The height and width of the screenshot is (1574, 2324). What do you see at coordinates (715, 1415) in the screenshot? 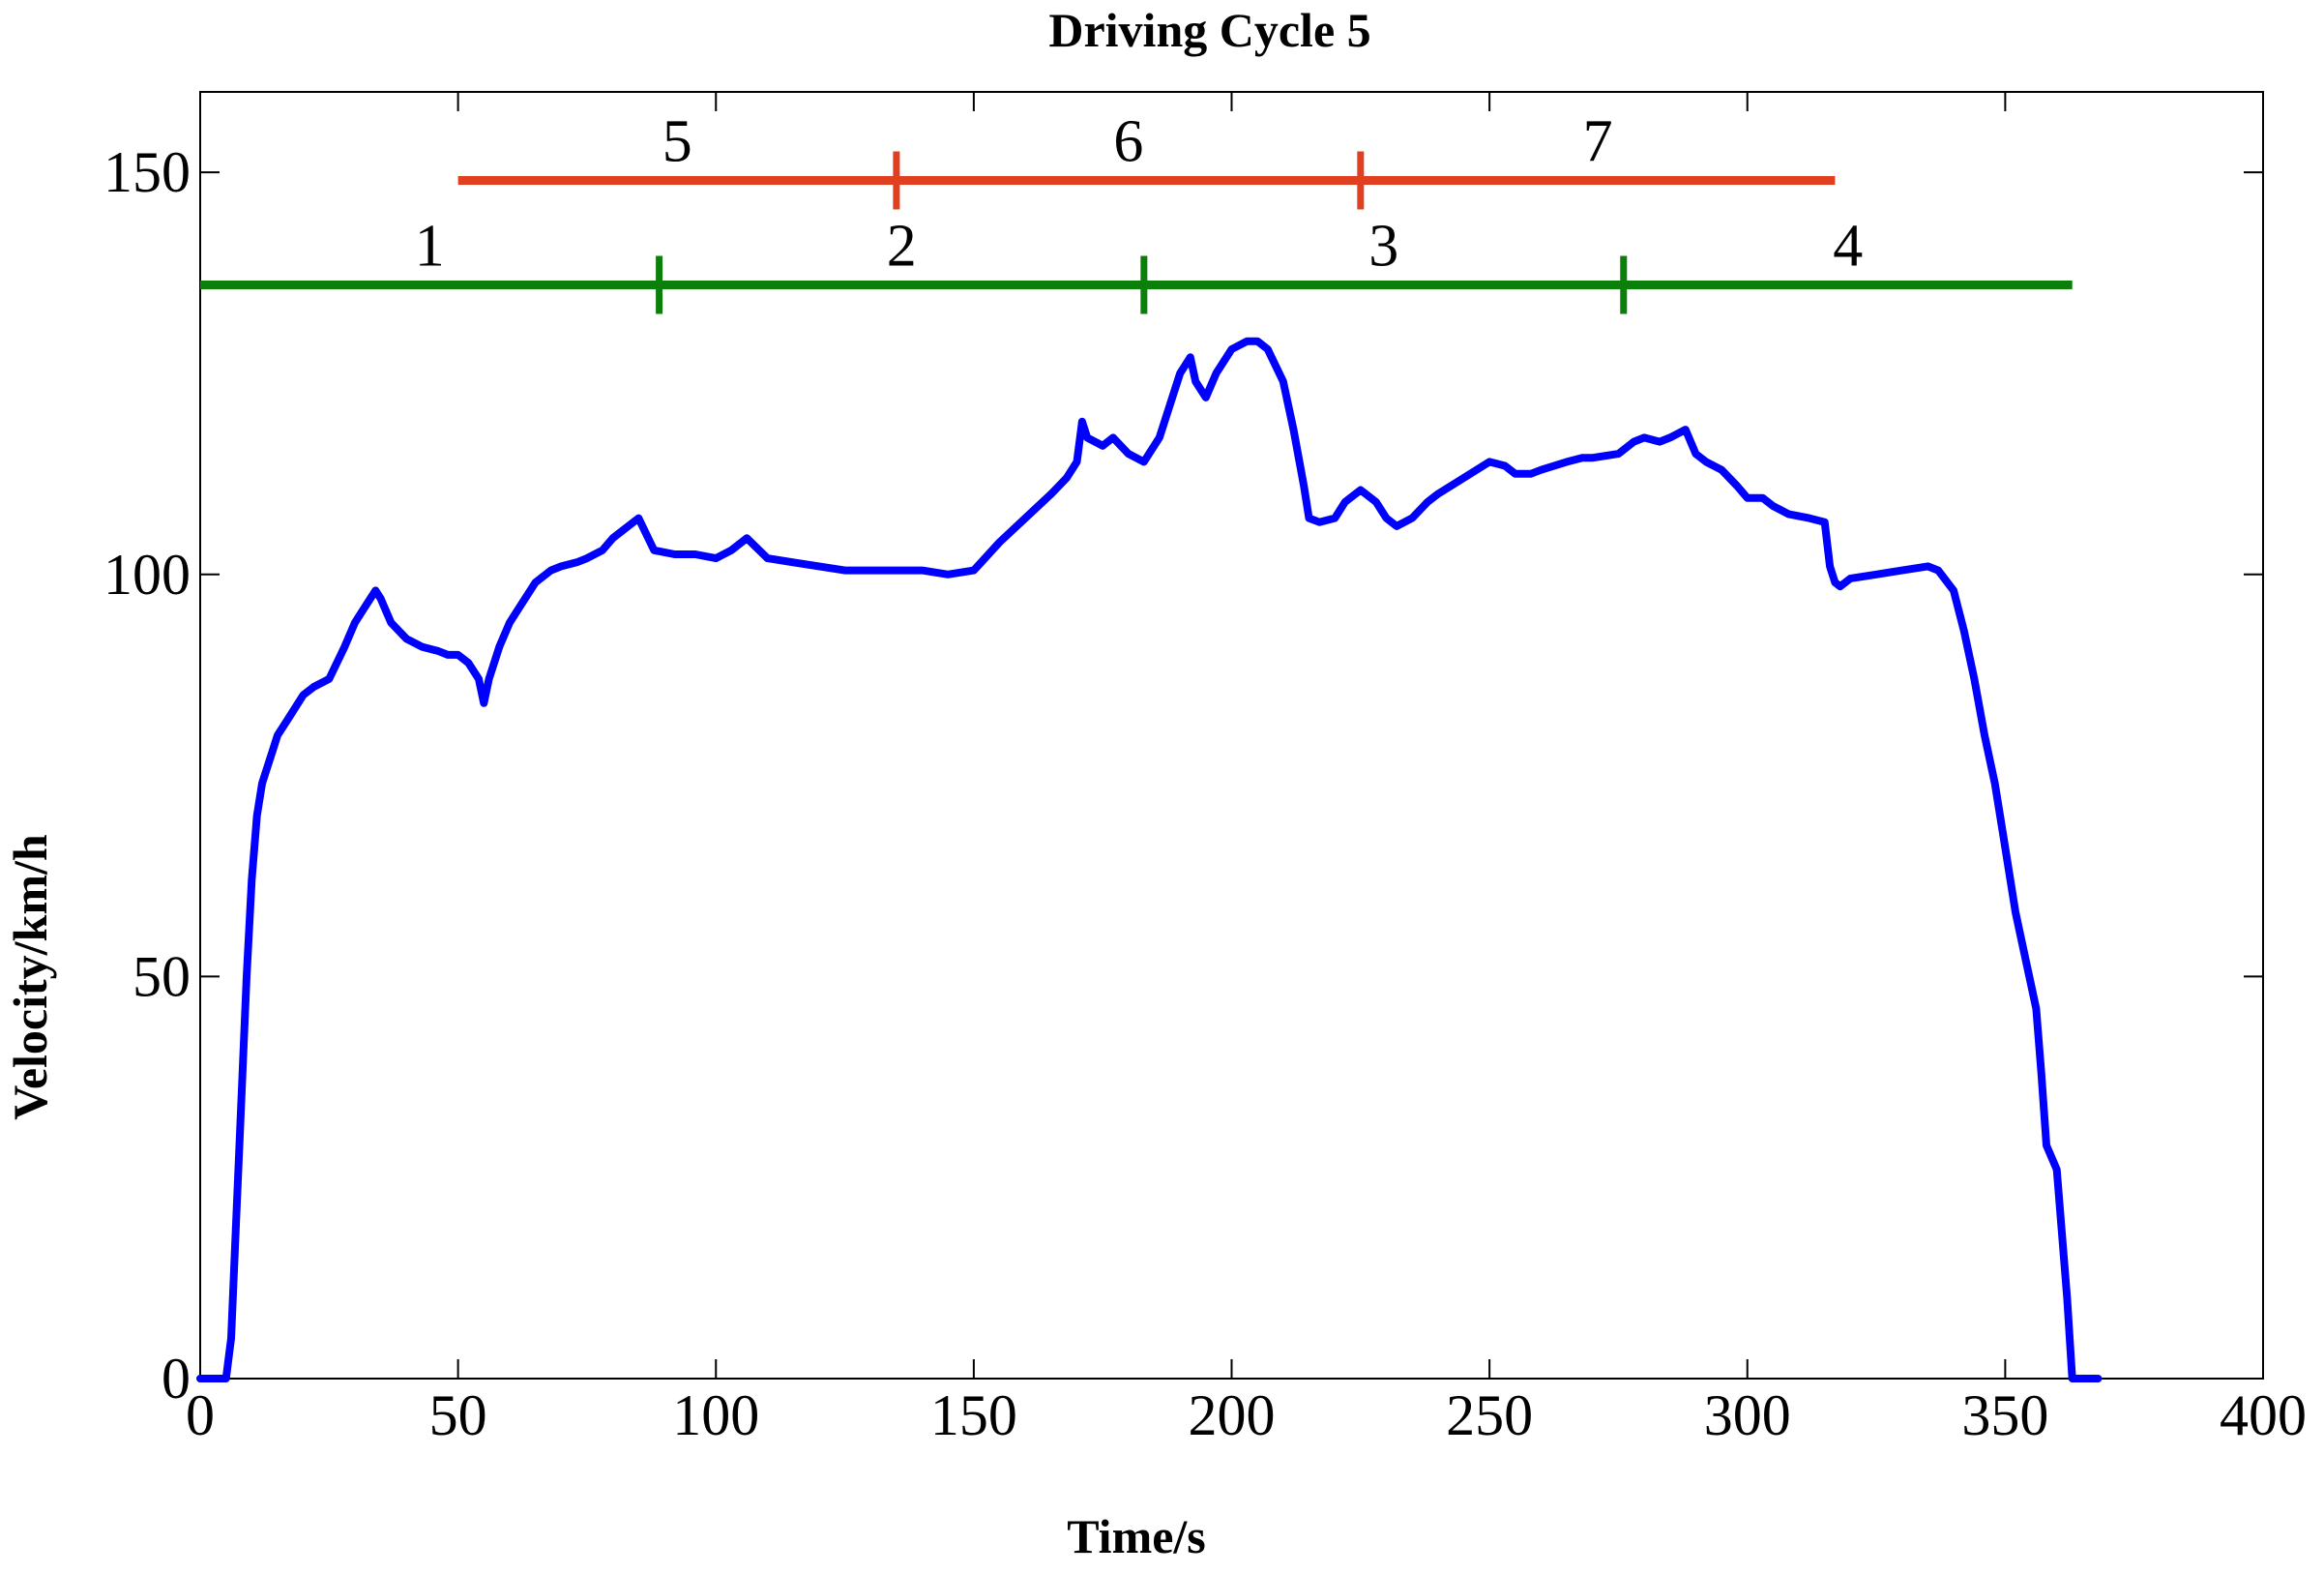
I see `x-tick-label: 100` at bounding box center [715, 1415].